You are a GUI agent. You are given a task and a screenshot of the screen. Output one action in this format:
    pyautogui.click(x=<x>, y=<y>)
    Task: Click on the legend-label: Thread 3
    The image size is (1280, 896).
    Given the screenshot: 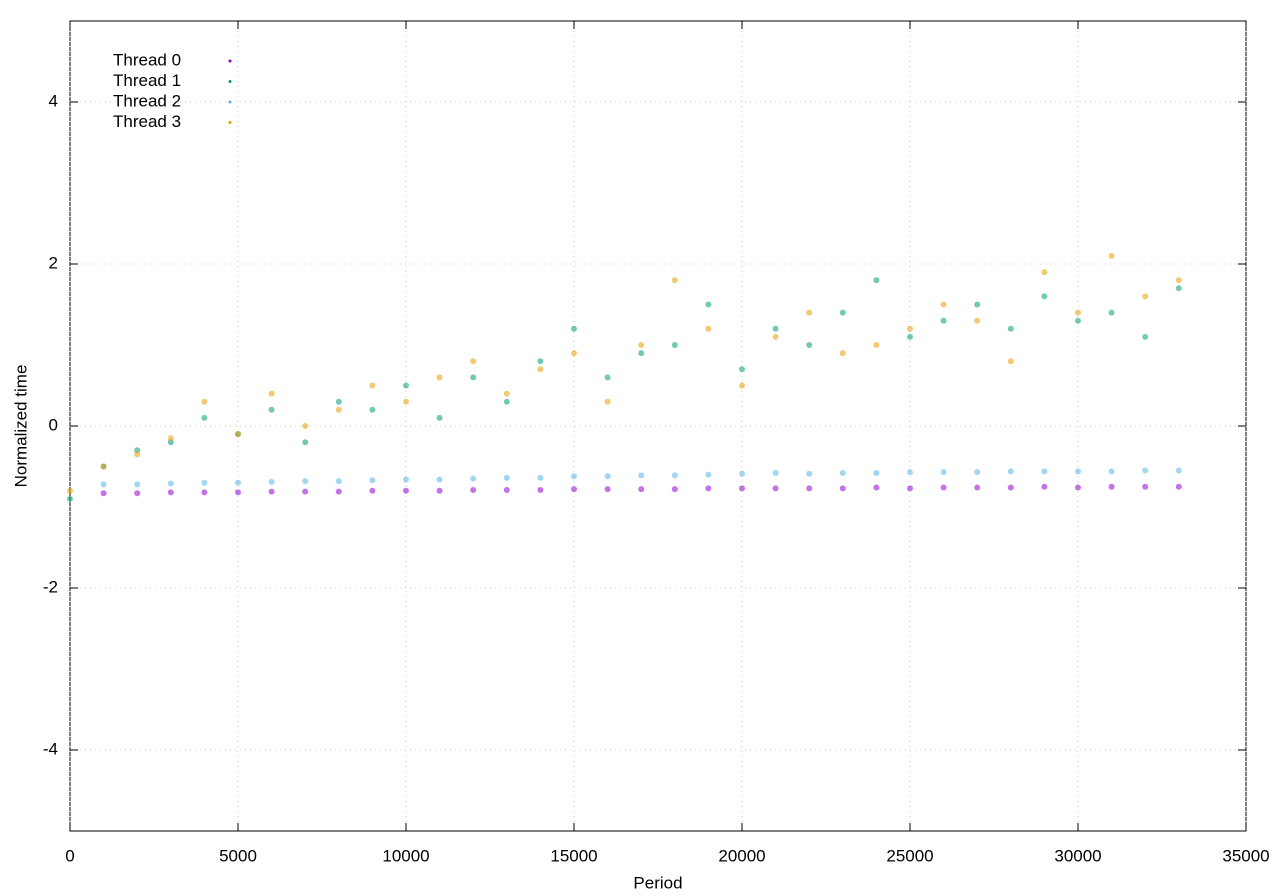 What is the action you would take?
    pyautogui.click(x=147, y=121)
    